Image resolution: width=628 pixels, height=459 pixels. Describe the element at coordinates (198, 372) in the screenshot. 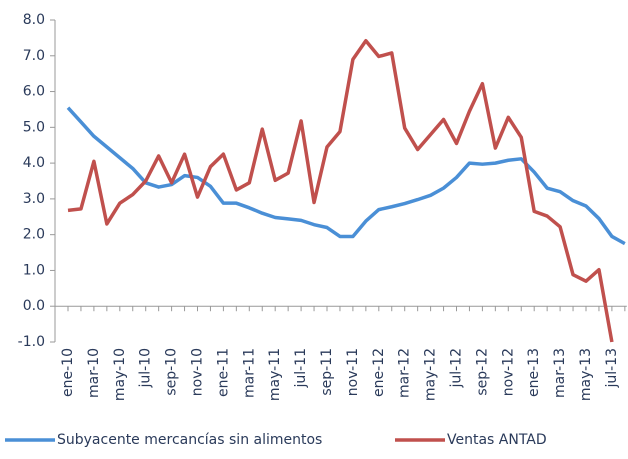

I see `x-tick-label: nov-10` at that location.